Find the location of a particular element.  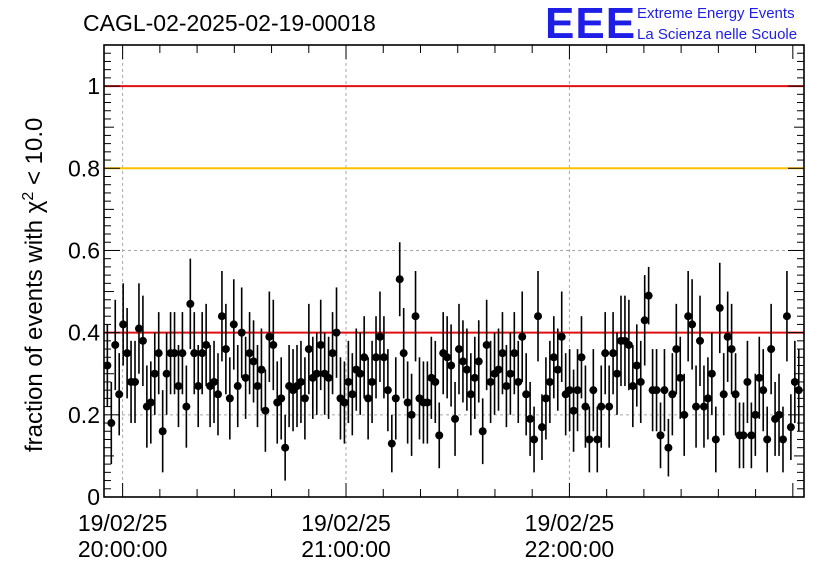

y-axis-title: fraction of events with χ2 < 10.0 is located at coordinates (34, 285).